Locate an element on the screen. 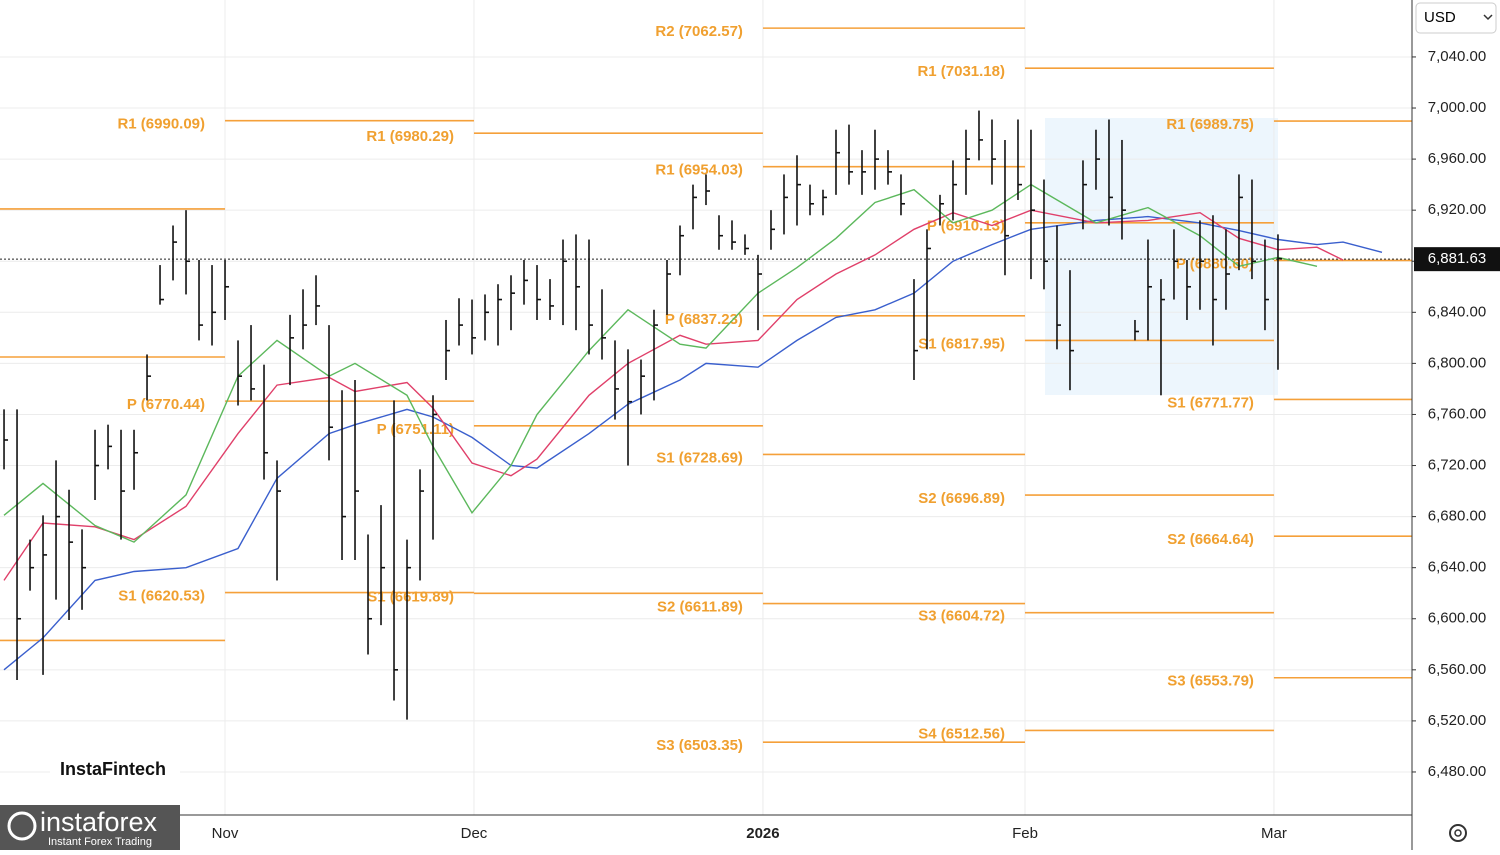  y-tick-label: 6,680.00 is located at coordinates (1457, 516).